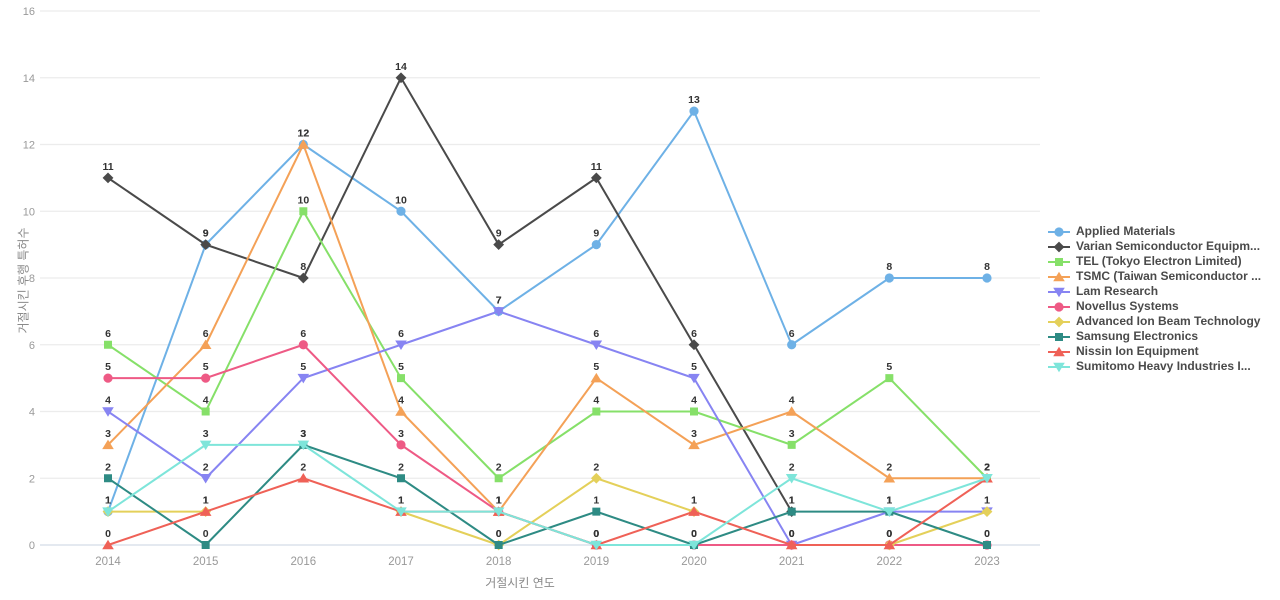 The height and width of the screenshot is (600, 1280). What do you see at coordinates (694, 100) in the screenshot?
I see `data-point-label: 13` at bounding box center [694, 100].